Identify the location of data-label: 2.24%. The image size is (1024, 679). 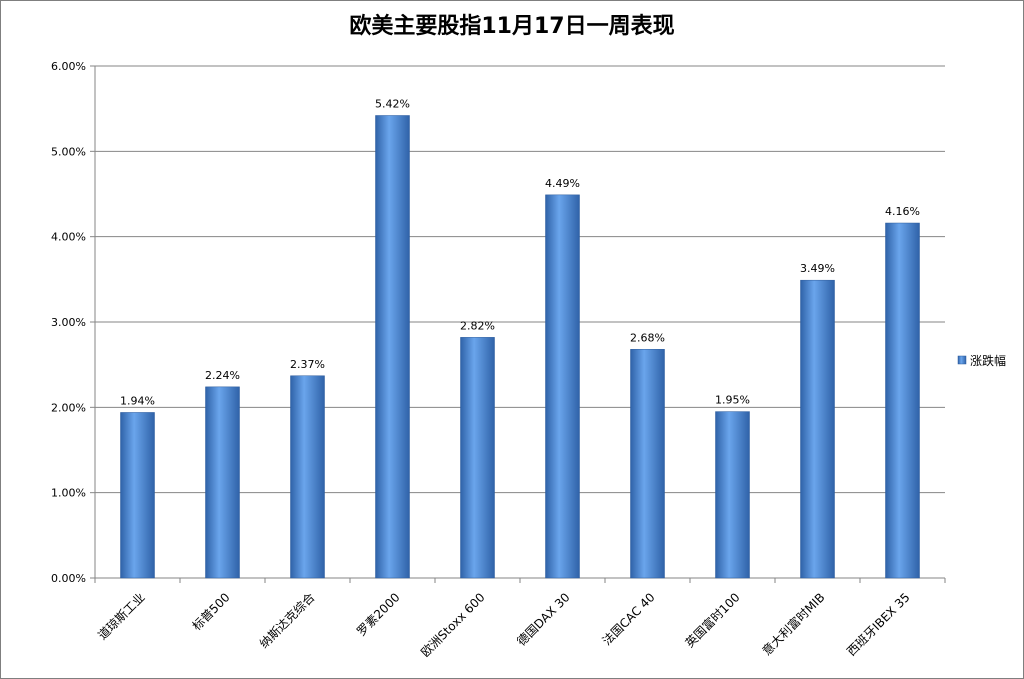
(222, 375).